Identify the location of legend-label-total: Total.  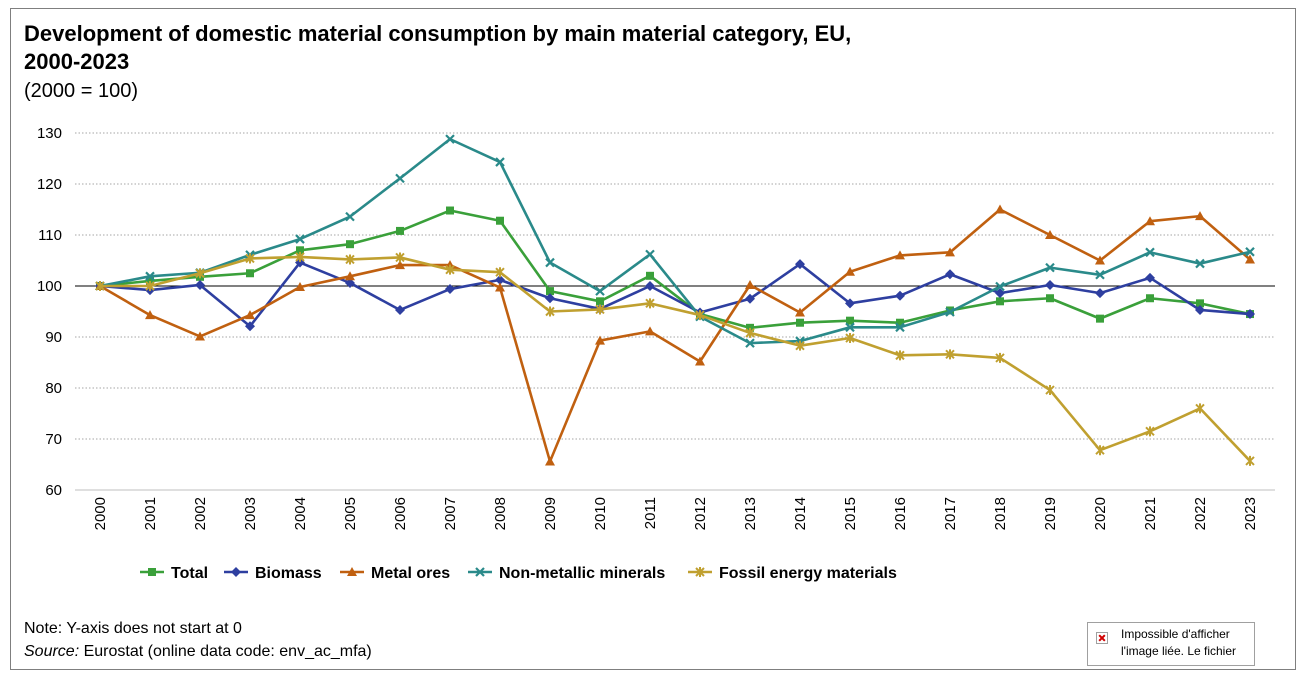
(189, 573).